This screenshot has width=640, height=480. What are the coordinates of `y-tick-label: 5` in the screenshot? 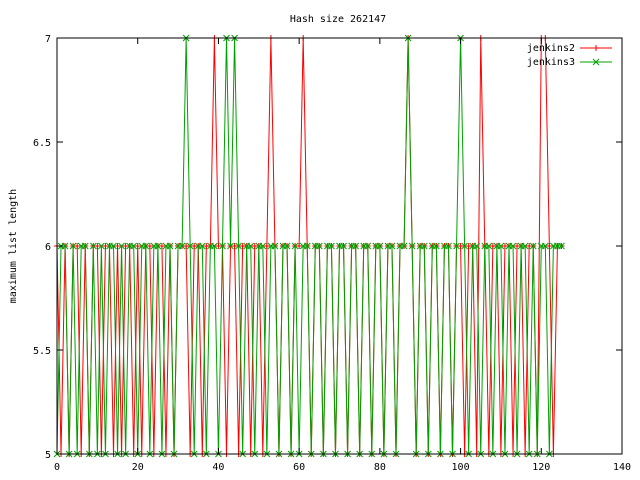 It's located at (48, 455).